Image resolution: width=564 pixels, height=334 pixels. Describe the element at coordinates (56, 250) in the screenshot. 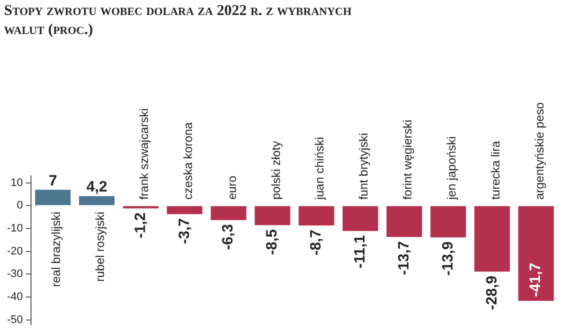

I see `x-tick-label: real brazylijski` at that location.